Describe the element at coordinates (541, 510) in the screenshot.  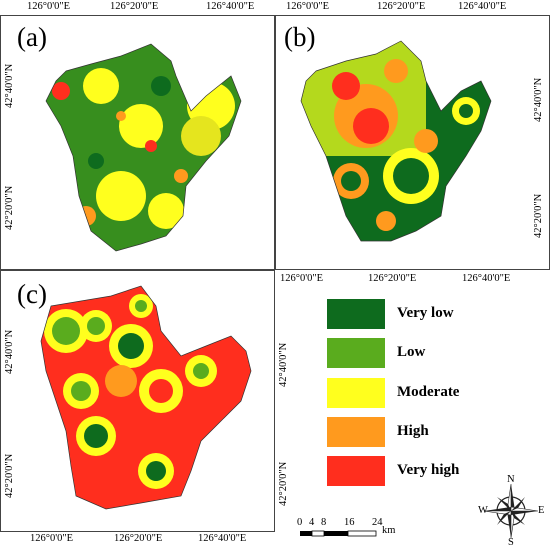
I see `compass-e: E` at that location.